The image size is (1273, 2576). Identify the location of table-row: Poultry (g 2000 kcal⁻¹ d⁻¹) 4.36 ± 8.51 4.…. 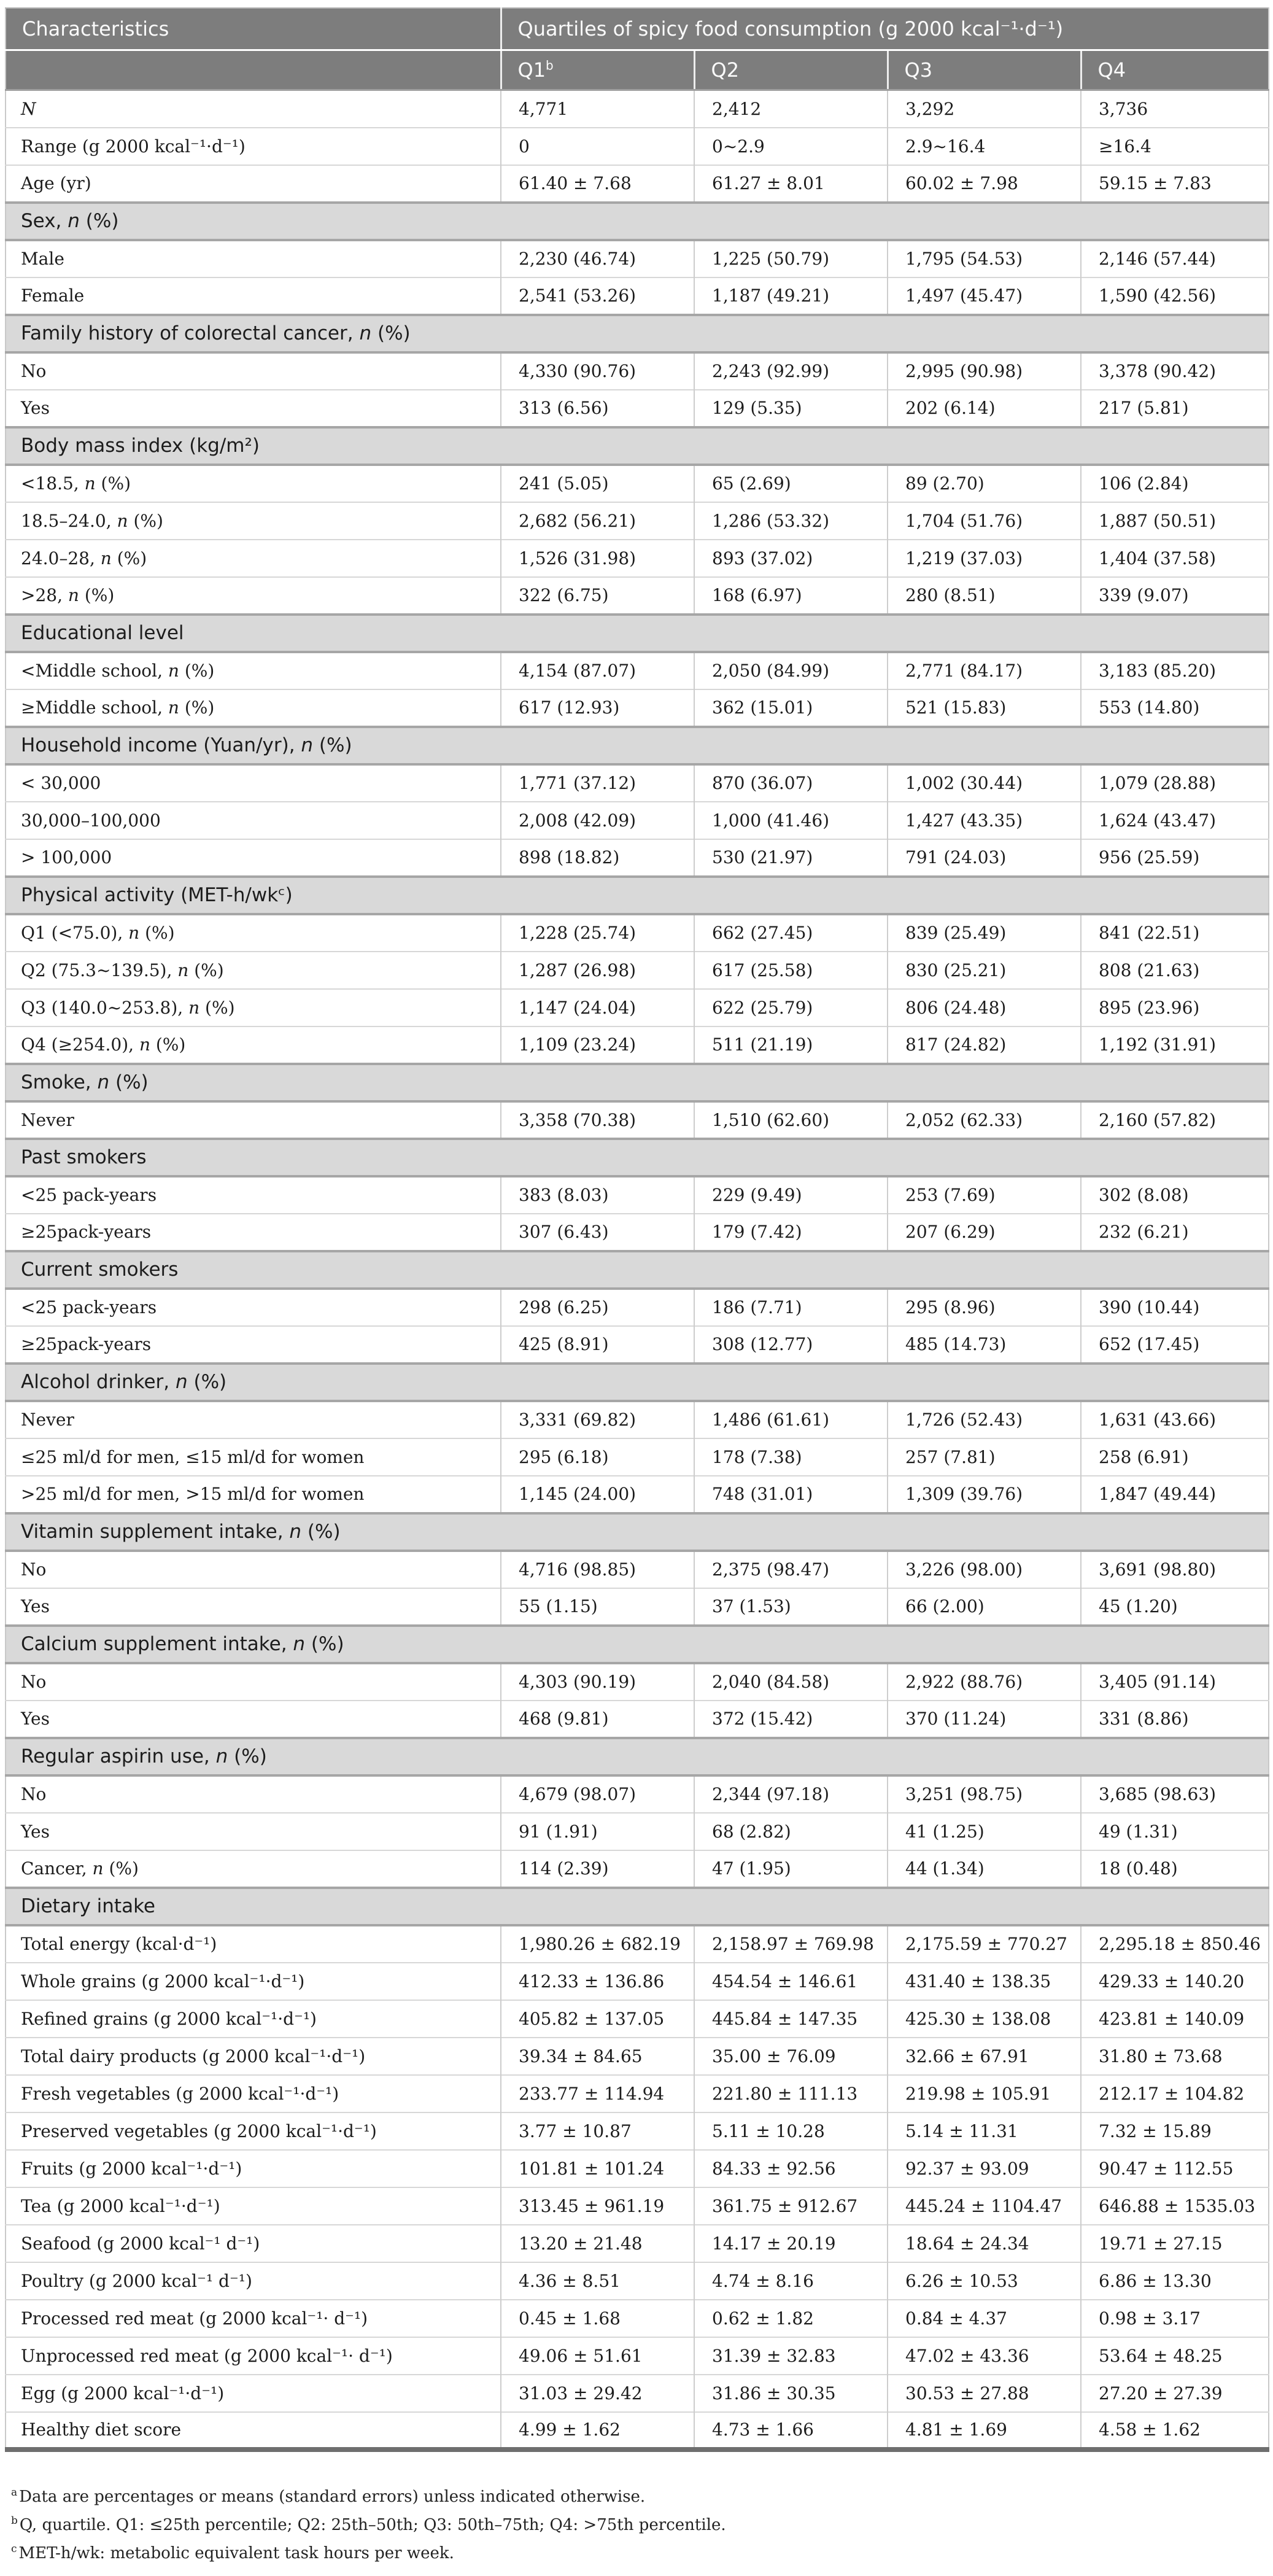
(637, 2280).